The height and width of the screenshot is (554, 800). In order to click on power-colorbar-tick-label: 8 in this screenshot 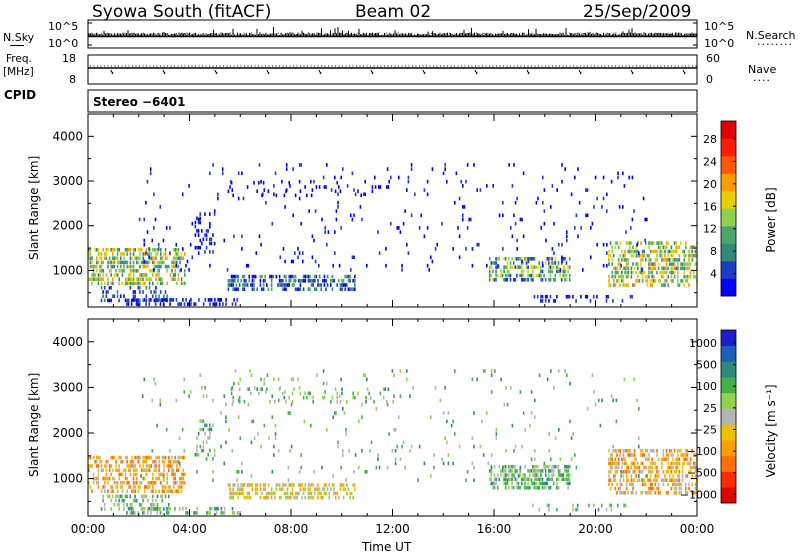, I will do `click(713, 251)`.